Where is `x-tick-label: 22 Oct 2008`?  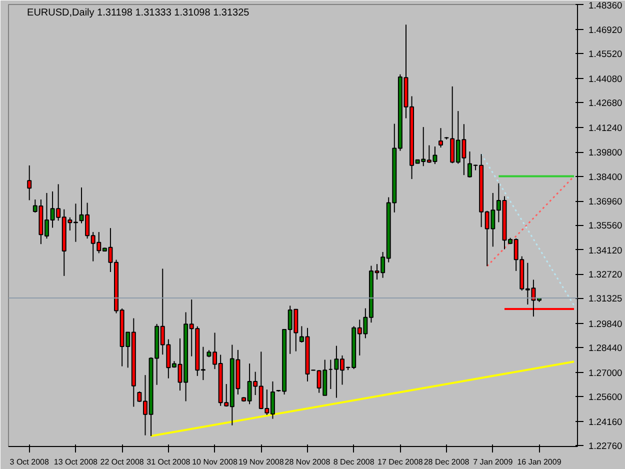
x-tick-label: 22 Oct 2008 is located at coordinates (122, 462).